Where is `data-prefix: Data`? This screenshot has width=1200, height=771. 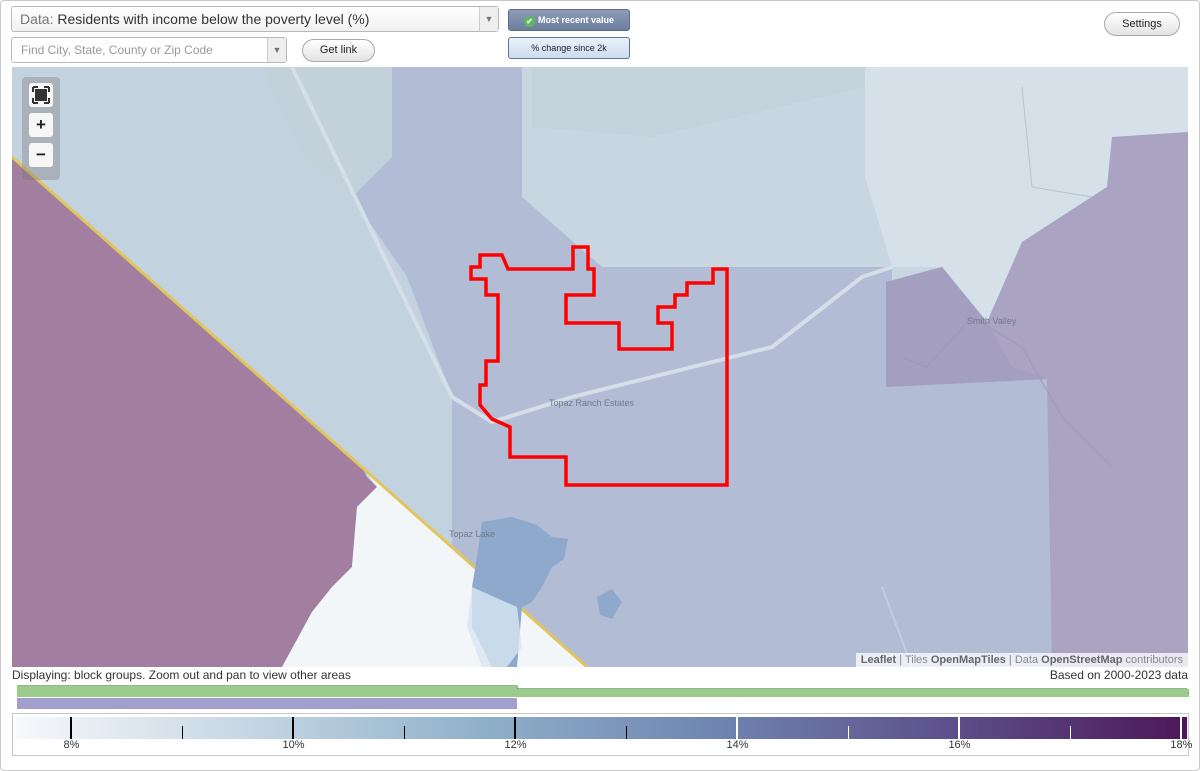
data-prefix: Data is located at coordinates (1026, 660).